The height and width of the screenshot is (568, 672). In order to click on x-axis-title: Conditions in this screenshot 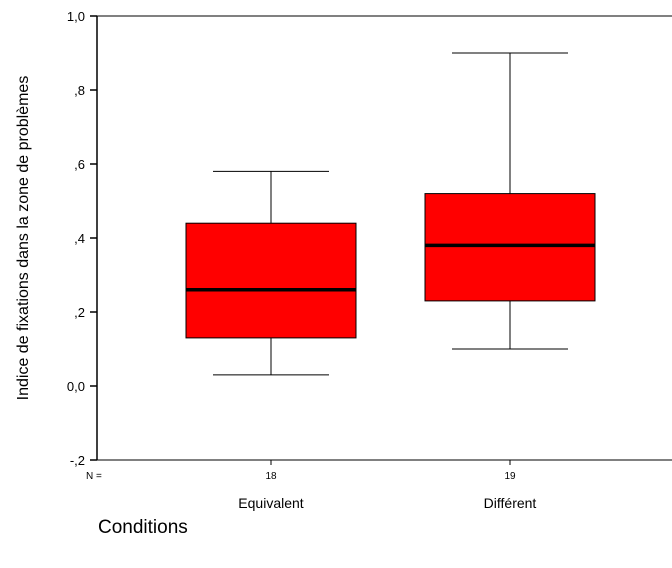, I will do `click(143, 527)`.